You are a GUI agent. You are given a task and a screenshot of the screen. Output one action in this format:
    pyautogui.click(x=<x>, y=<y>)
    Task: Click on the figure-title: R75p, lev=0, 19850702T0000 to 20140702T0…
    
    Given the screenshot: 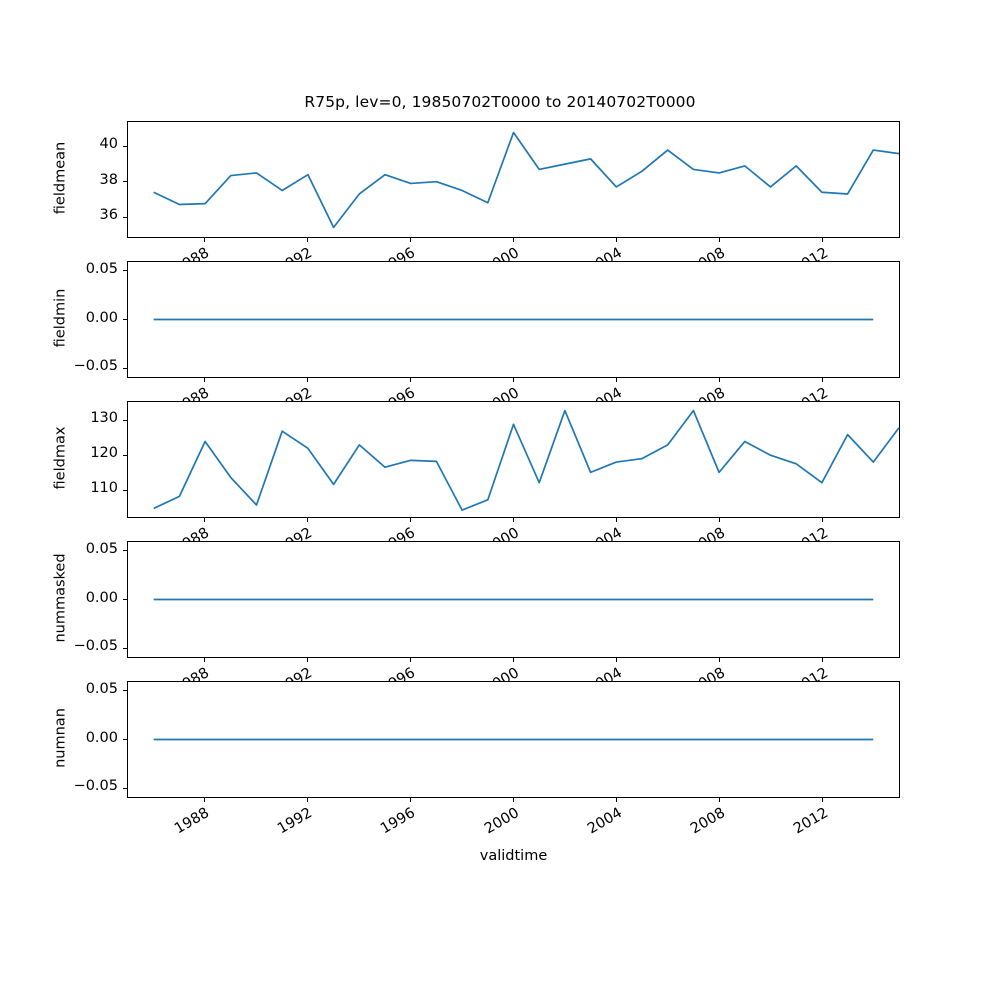 What is the action you would take?
    pyautogui.click(x=500, y=102)
    